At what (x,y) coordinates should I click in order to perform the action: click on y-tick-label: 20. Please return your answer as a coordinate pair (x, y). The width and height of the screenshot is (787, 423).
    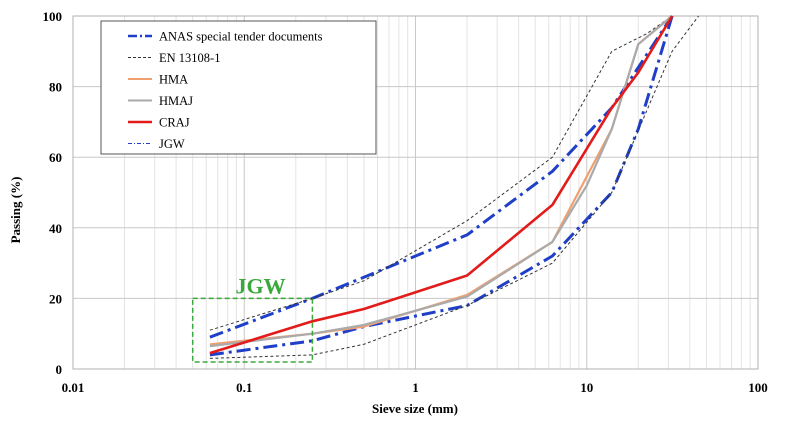
    Looking at the image, I should click on (55, 298).